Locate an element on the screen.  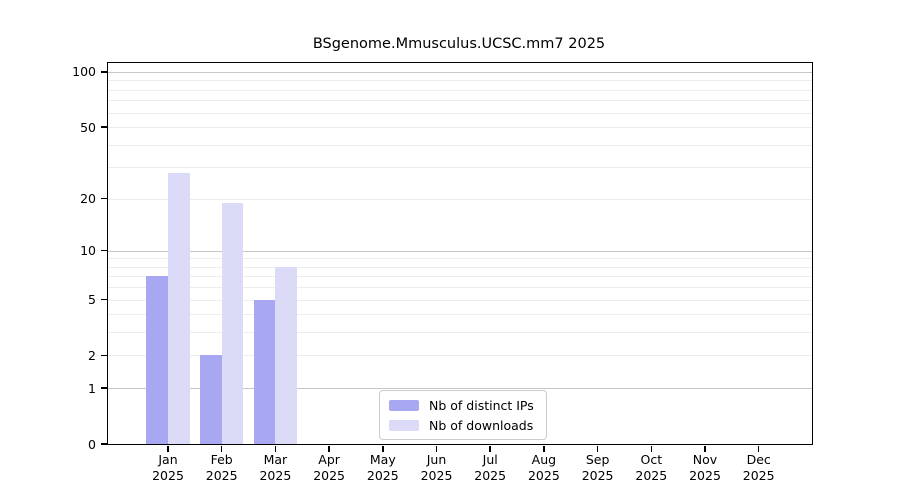
legend-row-distinct-ips: Nb of distinct IPs is located at coordinates (463, 405).